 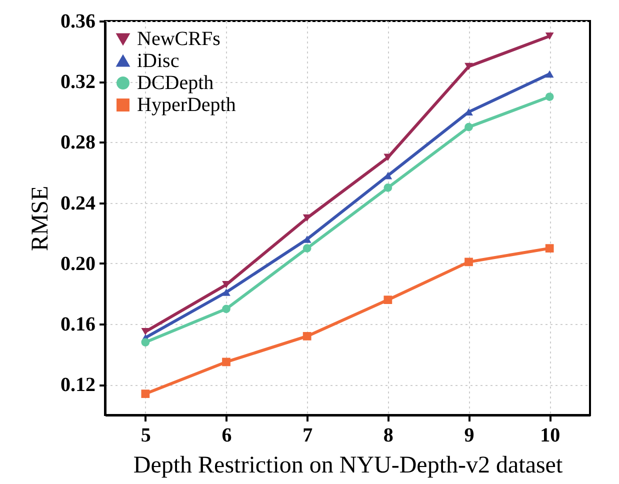 I want to click on y-tick-label: 0.12, so click(x=78, y=385).